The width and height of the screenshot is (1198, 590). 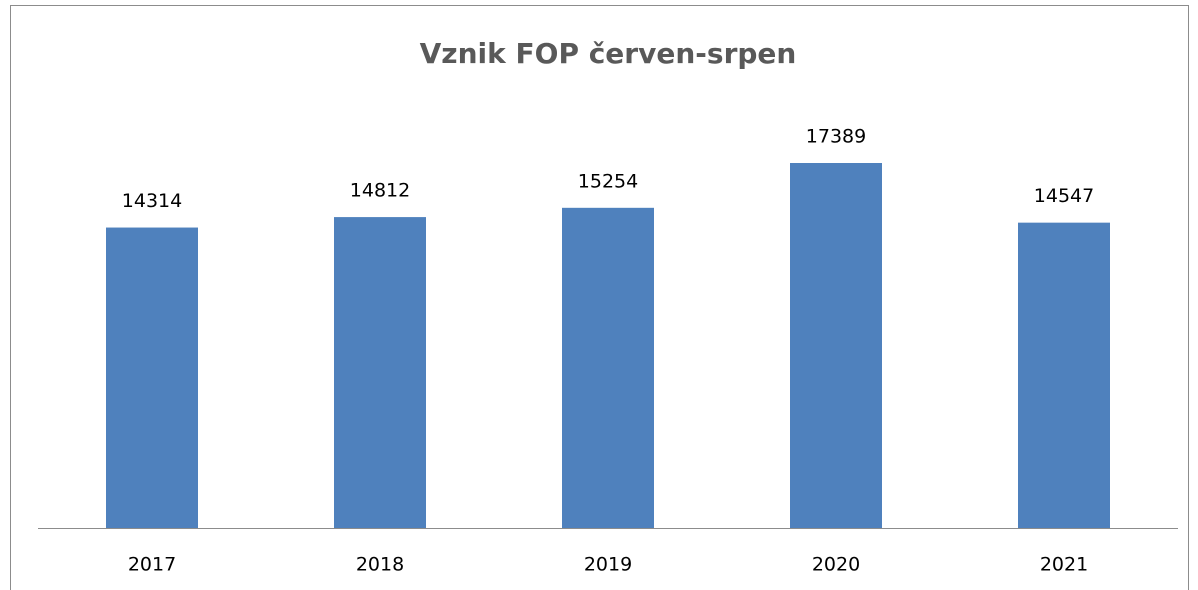 I want to click on x-tick-label: 2019, so click(x=608, y=565).